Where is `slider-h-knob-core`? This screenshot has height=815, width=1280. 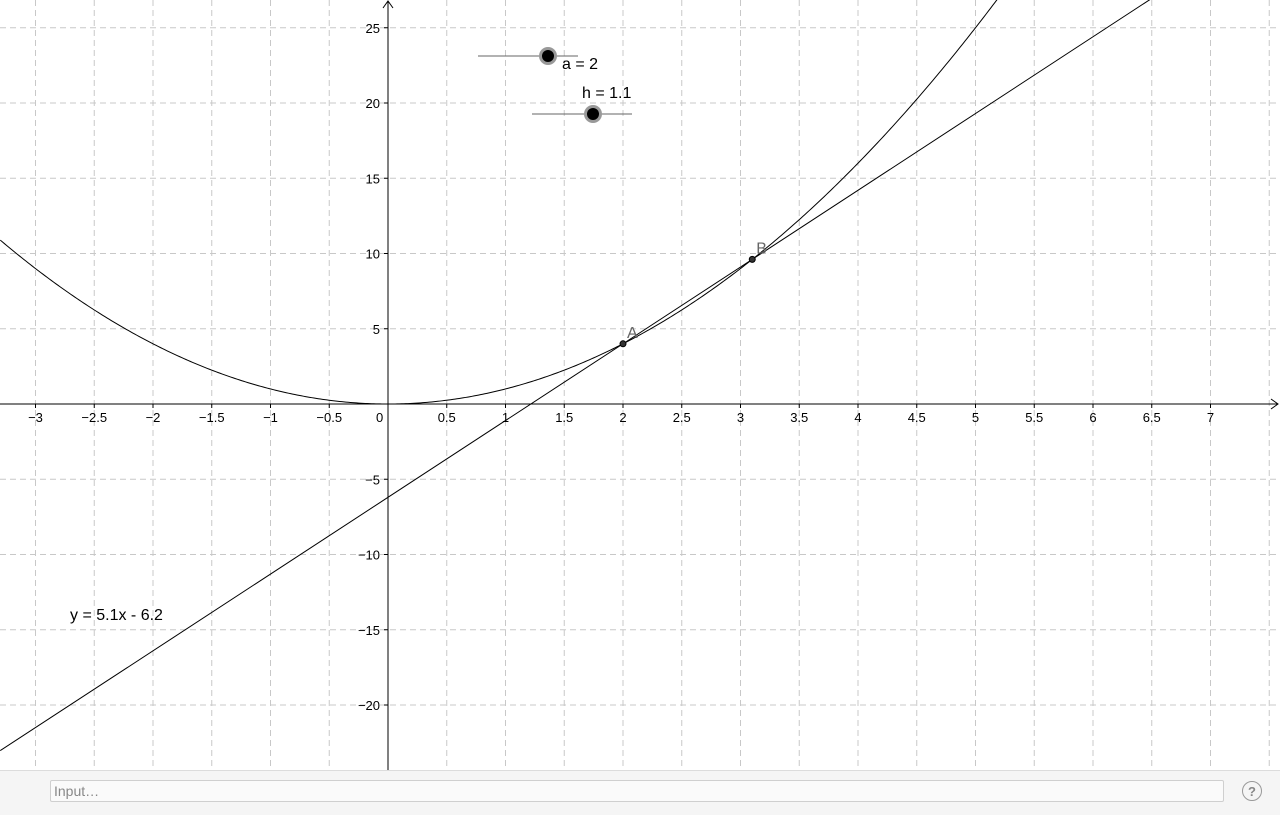 slider-h-knob-core is located at coordinates (593, 114).